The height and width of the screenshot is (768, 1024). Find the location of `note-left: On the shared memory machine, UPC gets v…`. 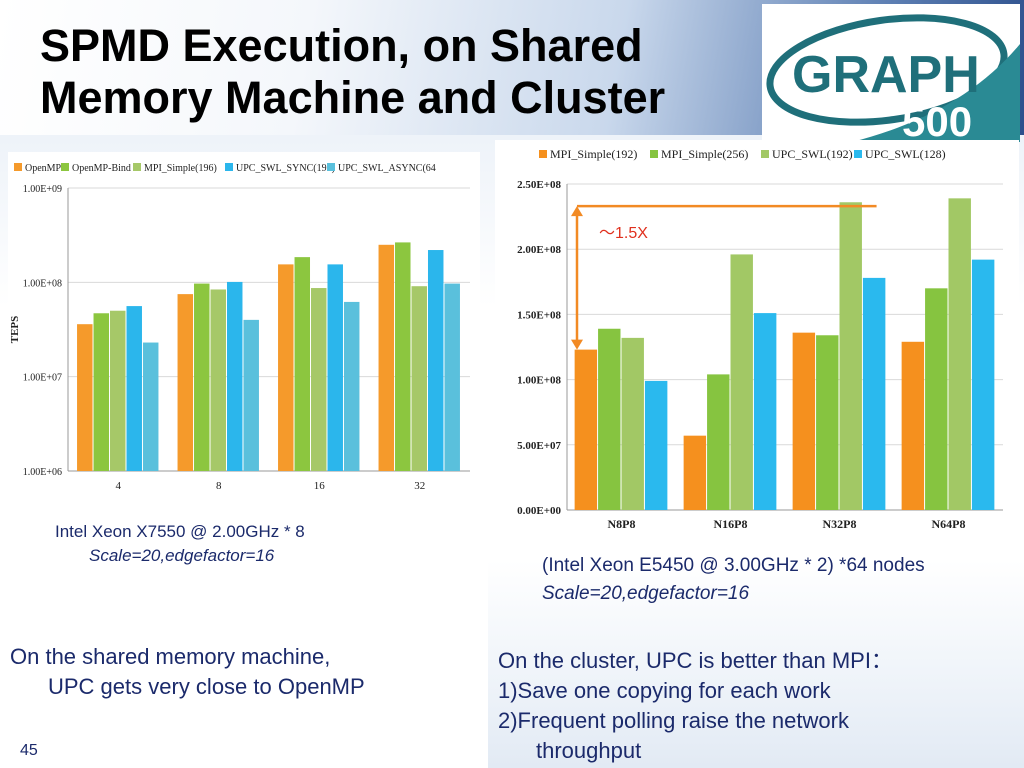

note-left: On the shared memory machine, UPC gets v… is located at coordinates (187, 672).